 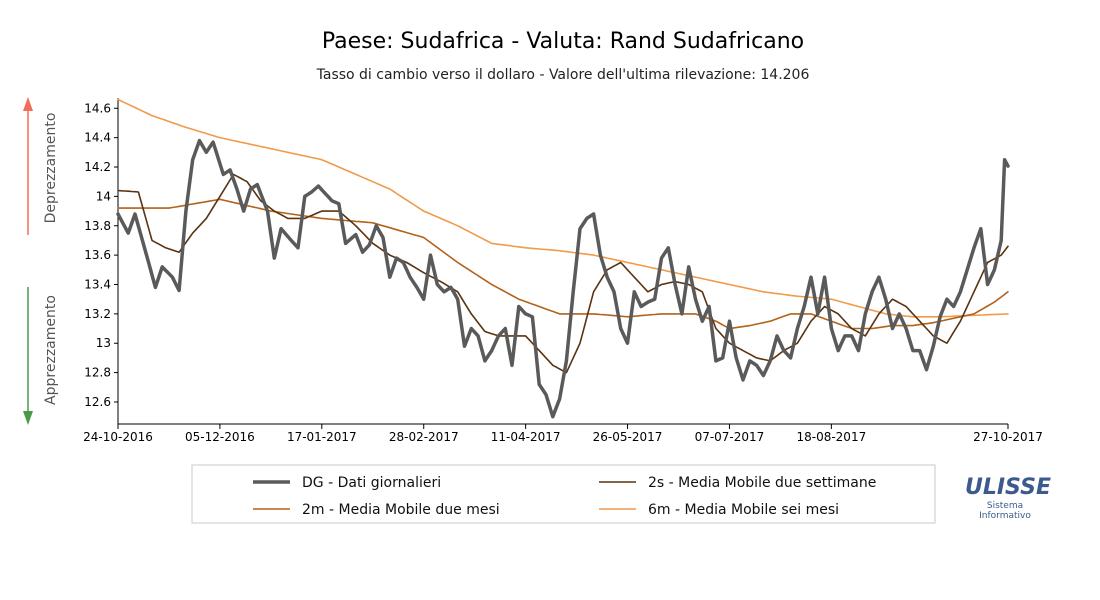 What do you see at coordinates (97, 255) in the screenshot?
I see `y-tick-label: 13.6` at bounding box center [97, 255].